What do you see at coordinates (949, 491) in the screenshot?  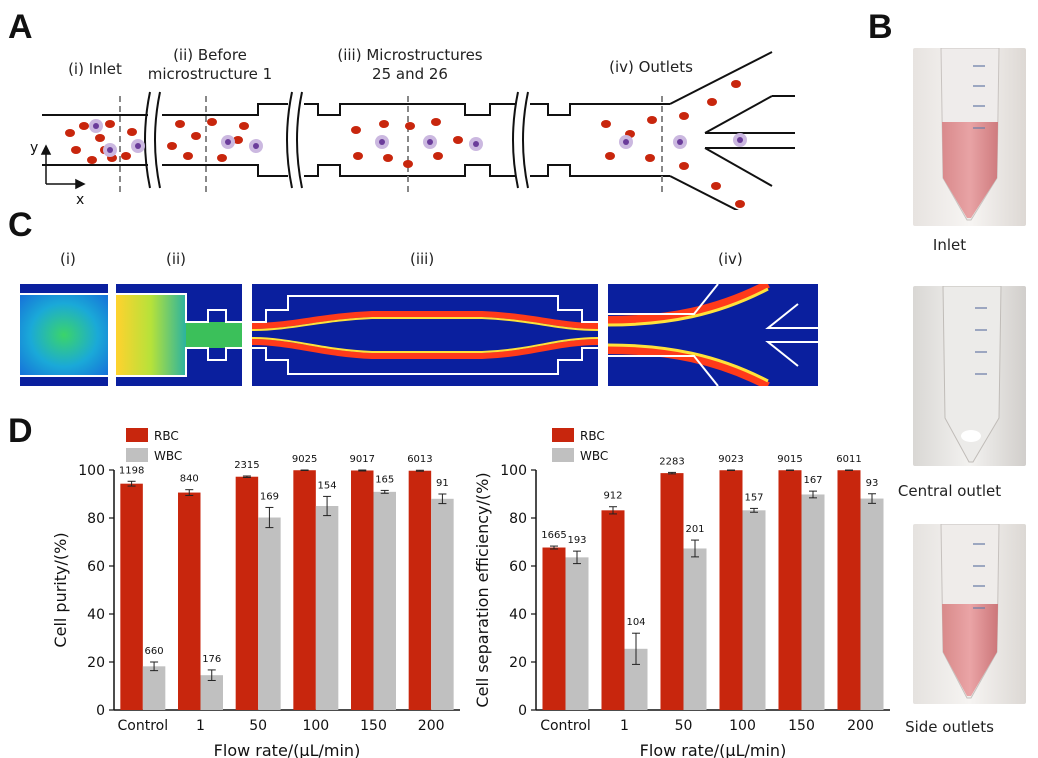 I see `tube-caption-central: Central outlet` at bounding box center [949, 491].